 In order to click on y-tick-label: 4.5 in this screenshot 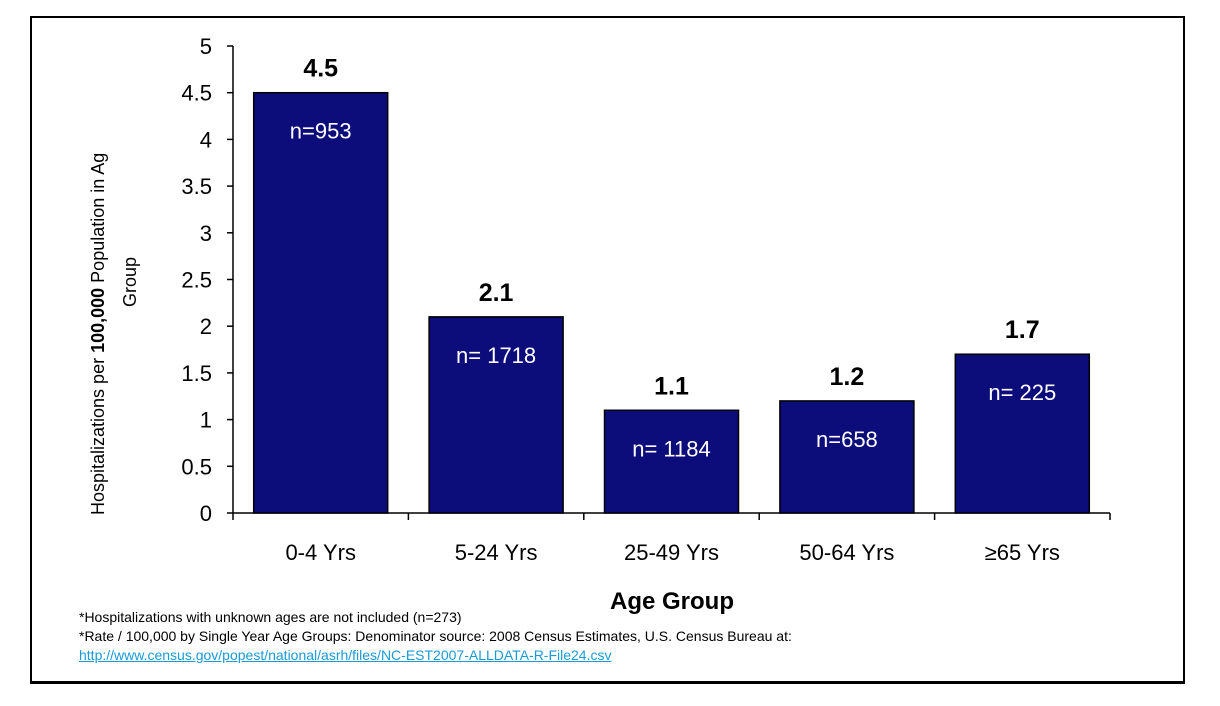, I will do `click(196, 93)`.